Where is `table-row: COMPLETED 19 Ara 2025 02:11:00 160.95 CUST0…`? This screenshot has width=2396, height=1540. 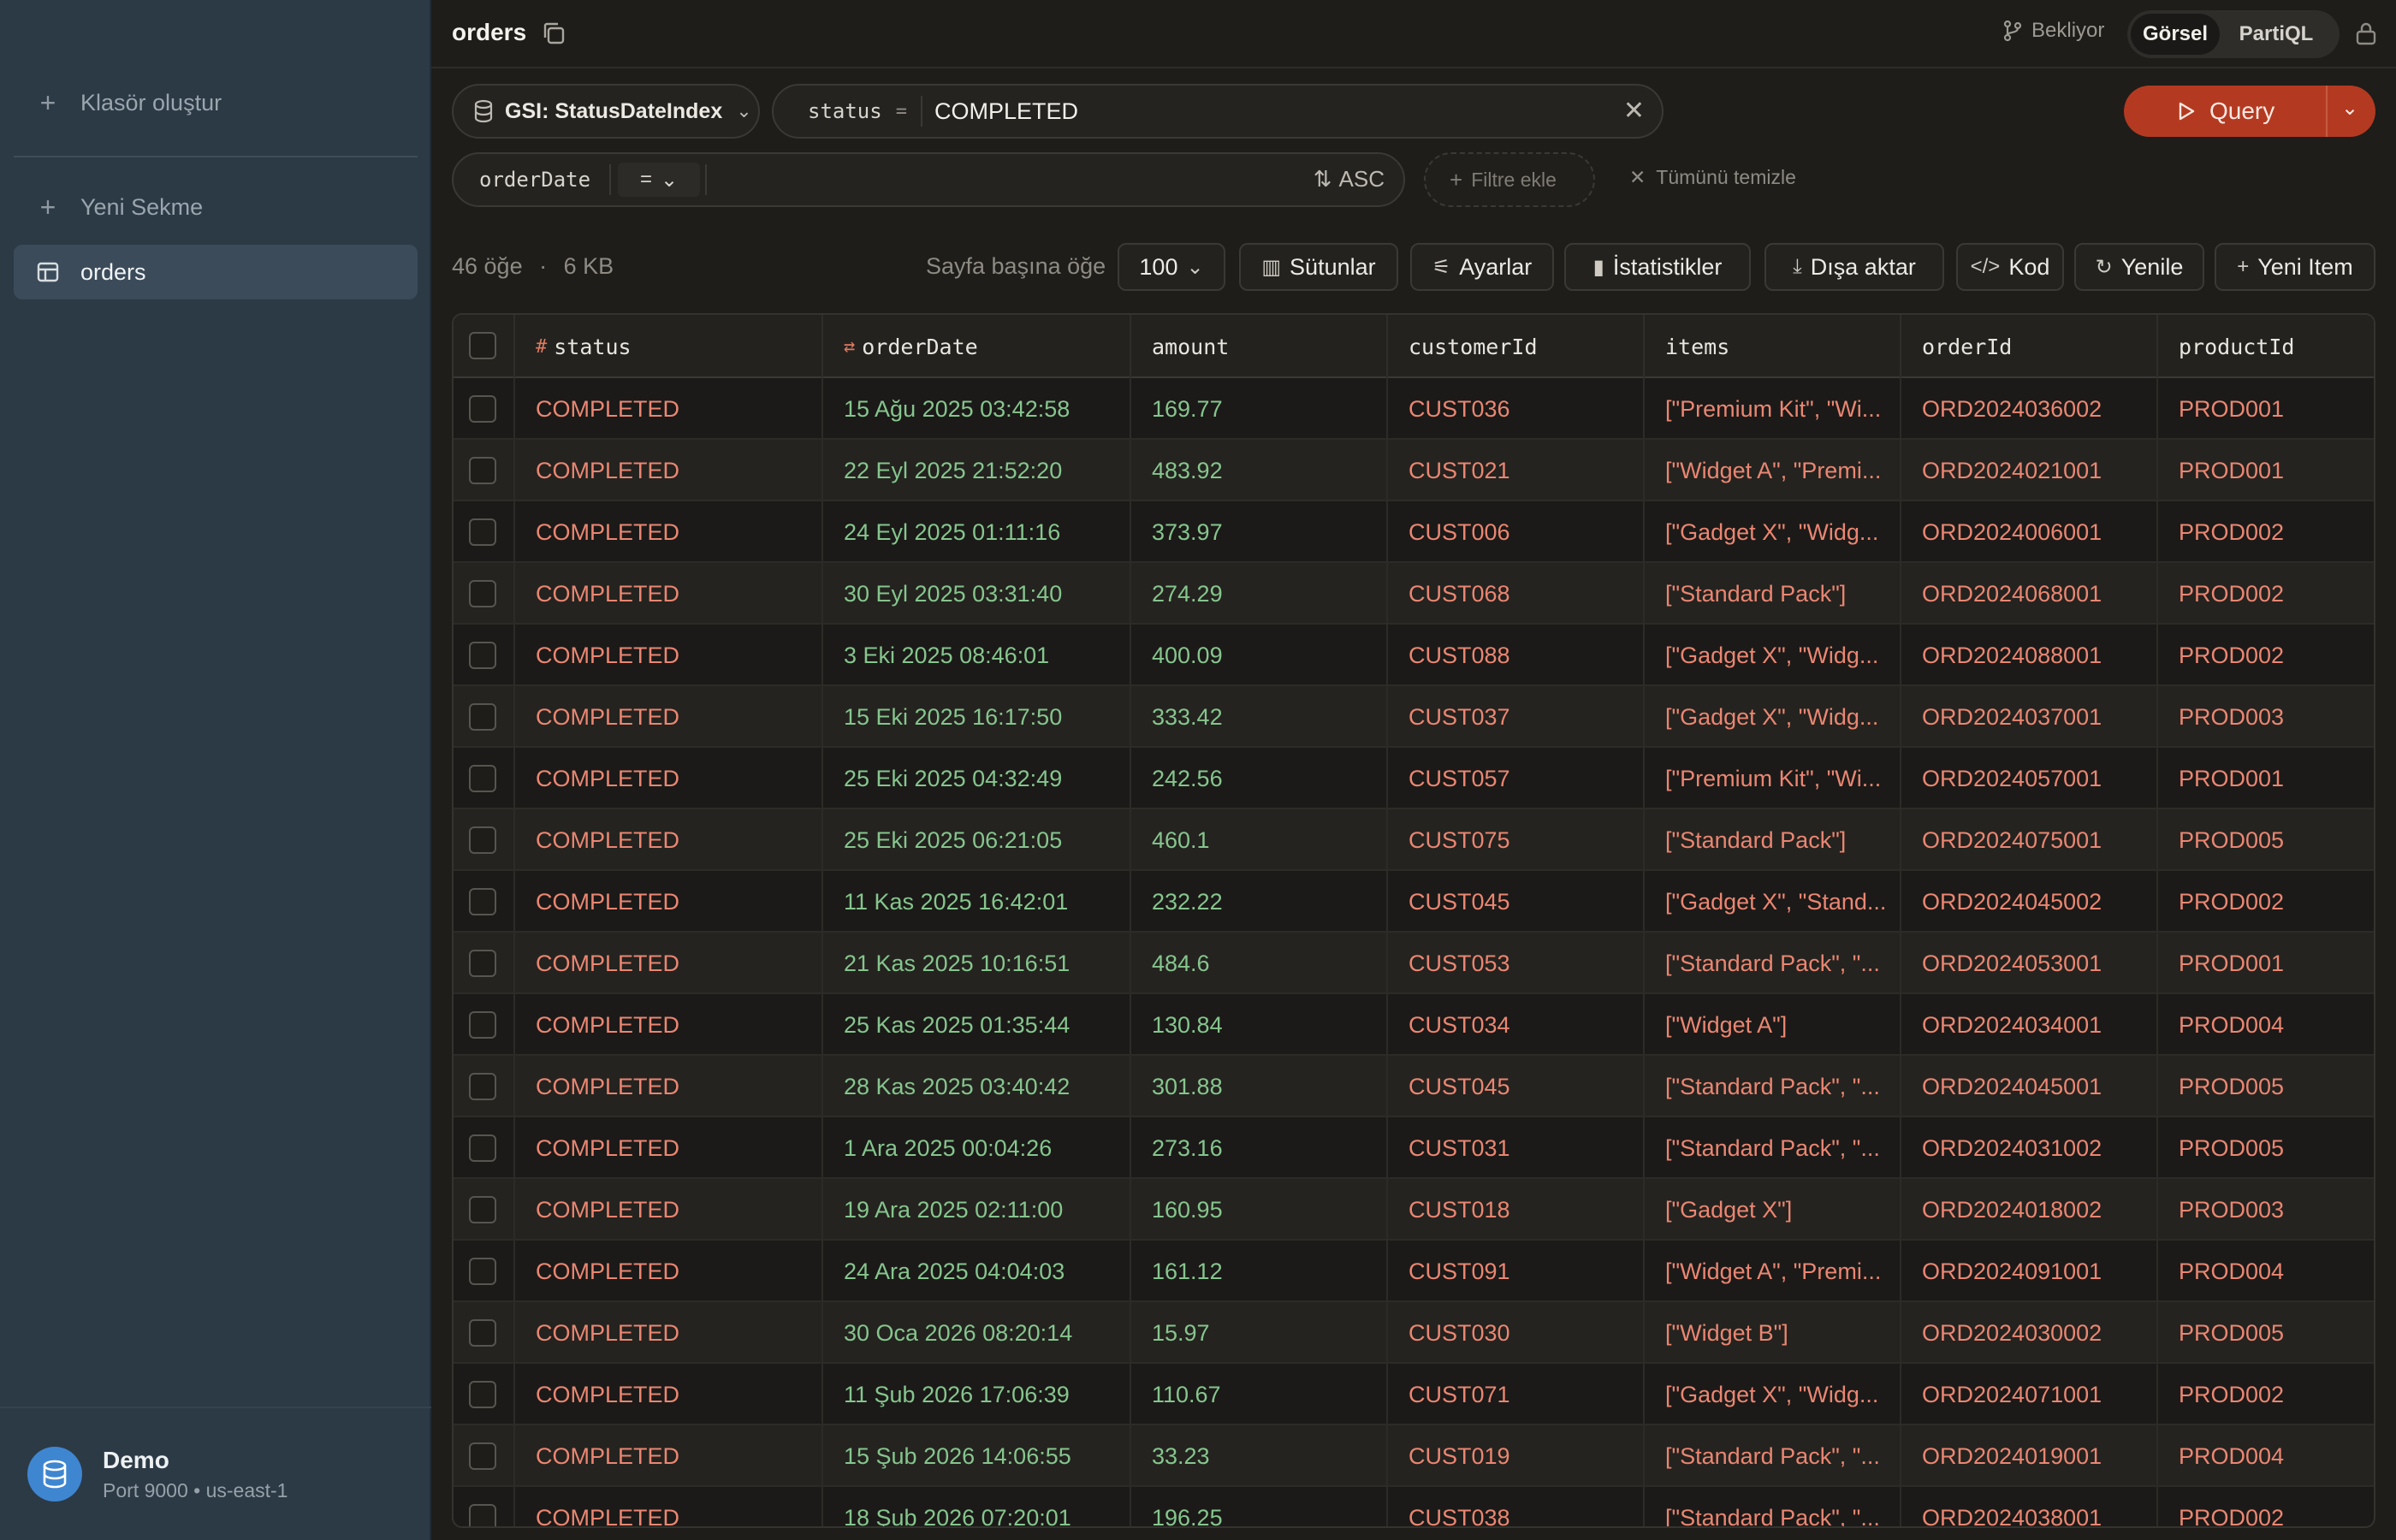
table-row: COMPLETED 19 Ara 2025 02:11:00 160.95 CUST0… is located at coordinates (1414, 1210).